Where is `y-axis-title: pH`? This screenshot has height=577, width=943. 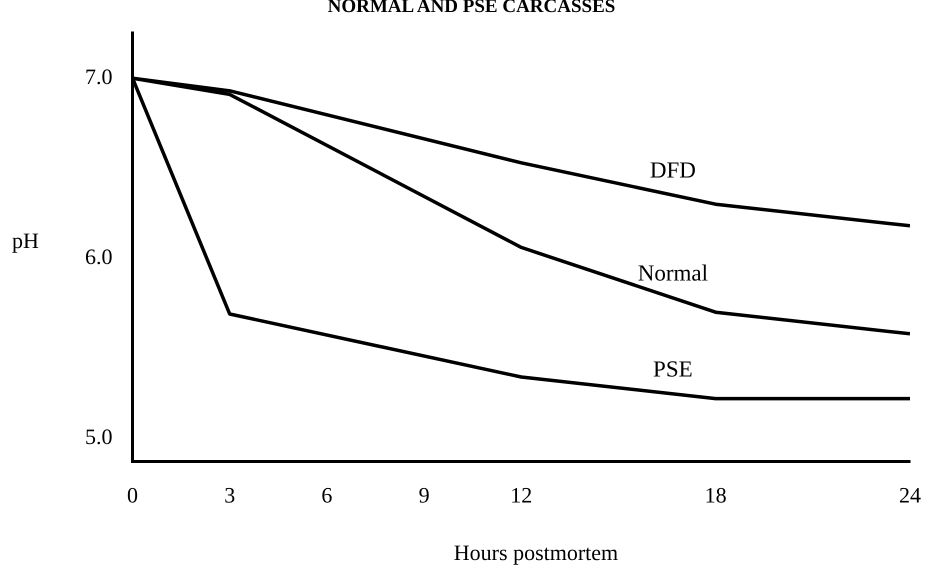
y-axis-title: pH is located at coordinates (25, 241).